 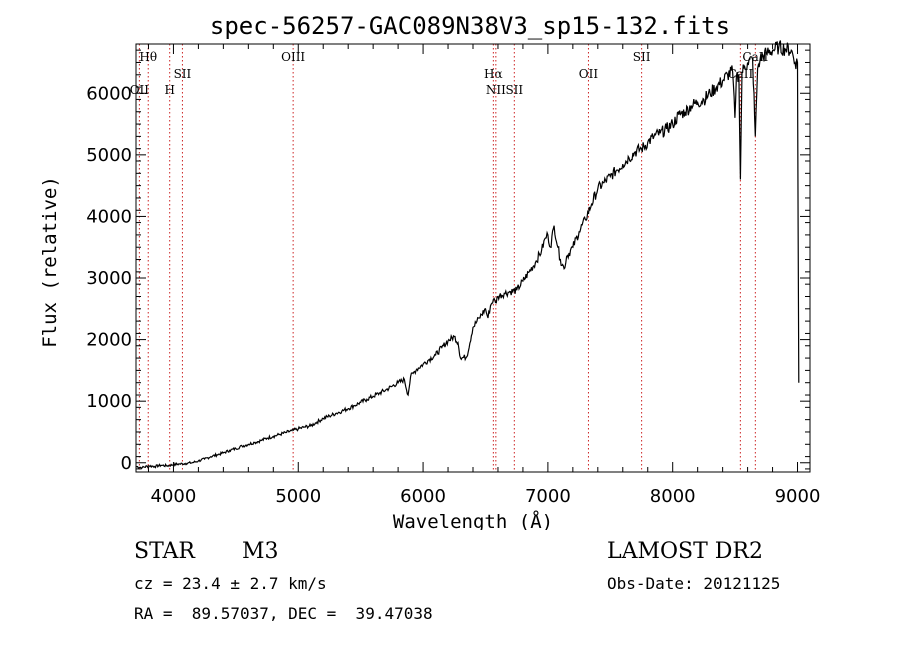 What do you see at coordinates (148, 57) in the screenshot?
I see `spectral-line-label: Hθ` at bounding box center [148, 57].